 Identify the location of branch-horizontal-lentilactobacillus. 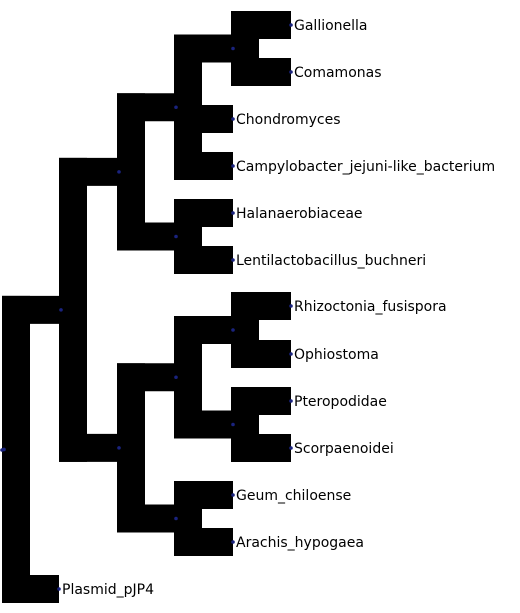
(203, 260).